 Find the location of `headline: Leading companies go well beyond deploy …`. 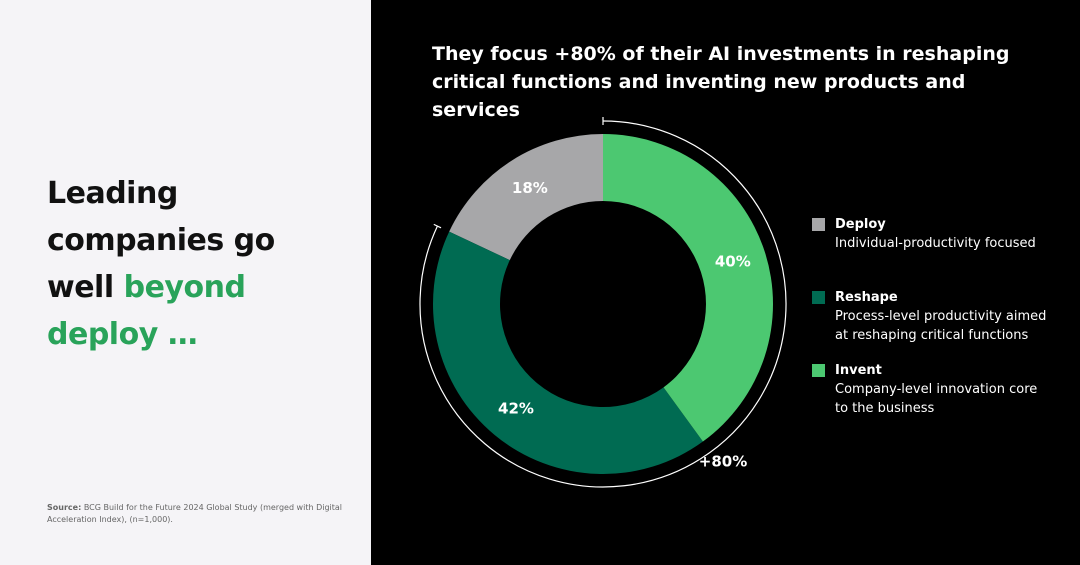

headline: Leading companies go well beyond deploy … is located at coordinates (197, 264).